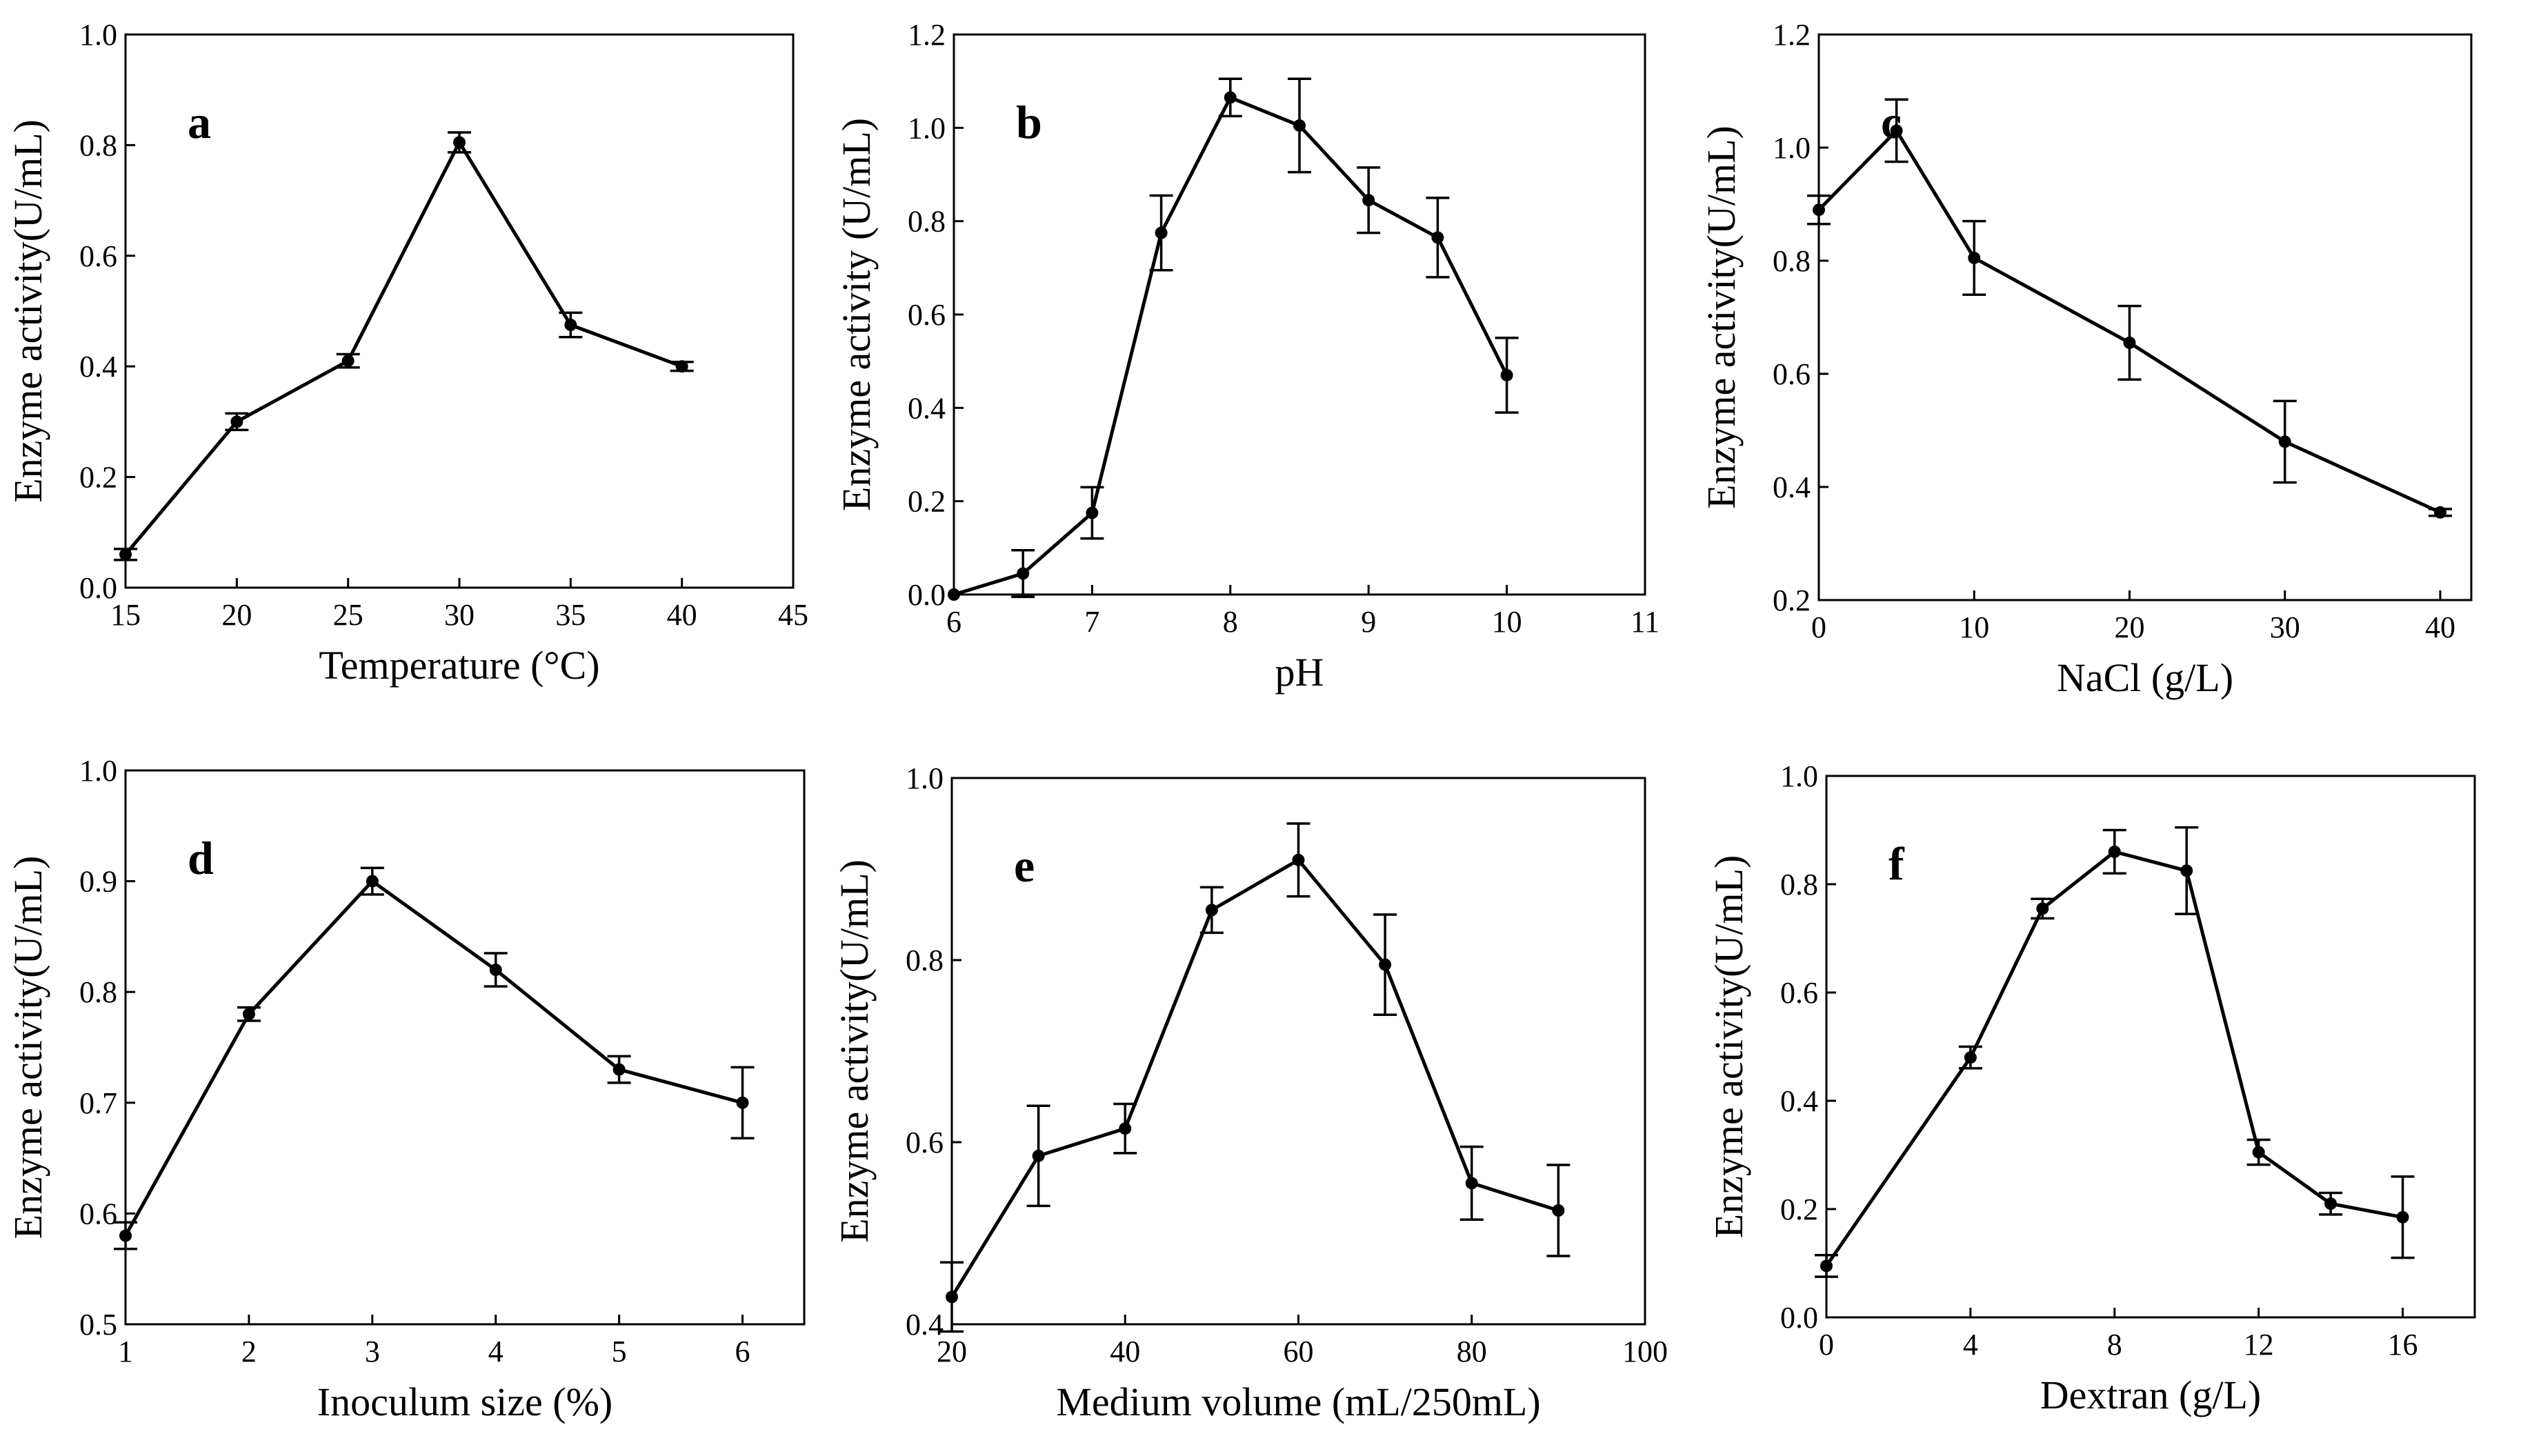 The image size is (2532, 1456). I want to click on x-tick-label: 30, so click(2285, 627).